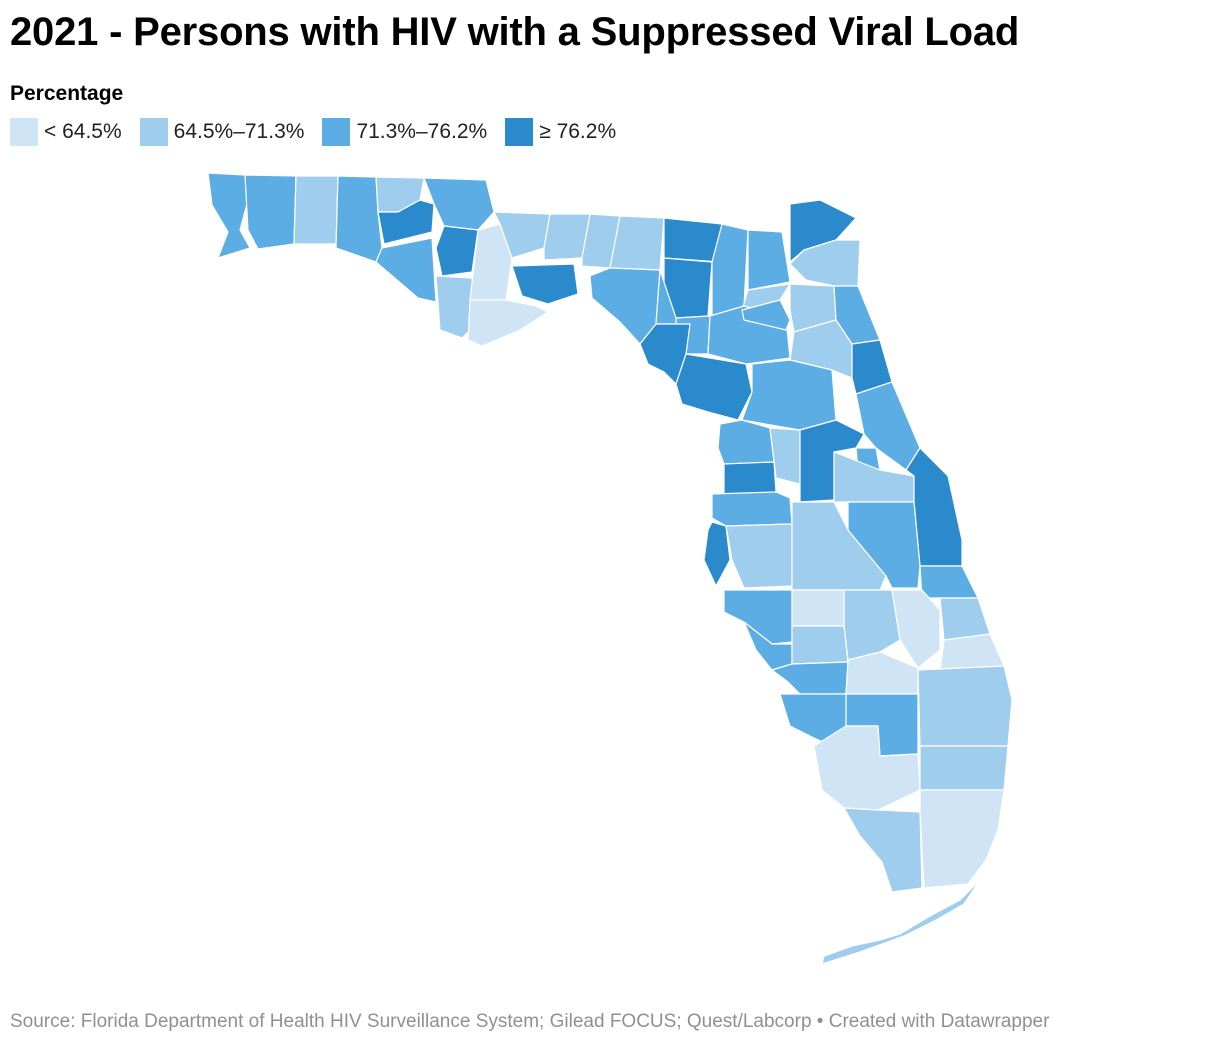 This screenshot has height=1048, width=1220. I want to click on legend-item-mid-low: 64.5%–71.3%, so click(222, 132).